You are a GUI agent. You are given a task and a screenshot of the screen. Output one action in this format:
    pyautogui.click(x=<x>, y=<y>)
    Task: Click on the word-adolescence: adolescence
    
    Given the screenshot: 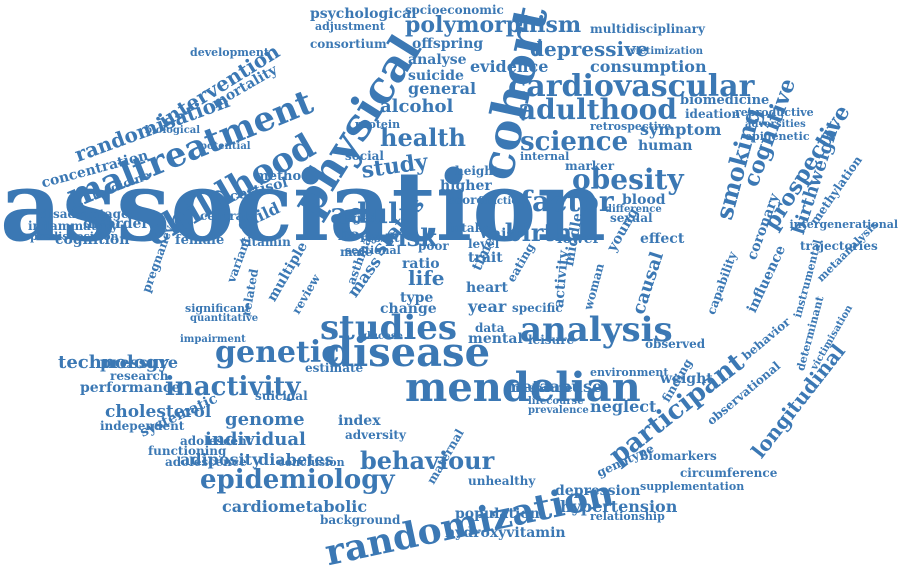 What is the action you would take?
    pyautogui.click(x=206, y=462)
    